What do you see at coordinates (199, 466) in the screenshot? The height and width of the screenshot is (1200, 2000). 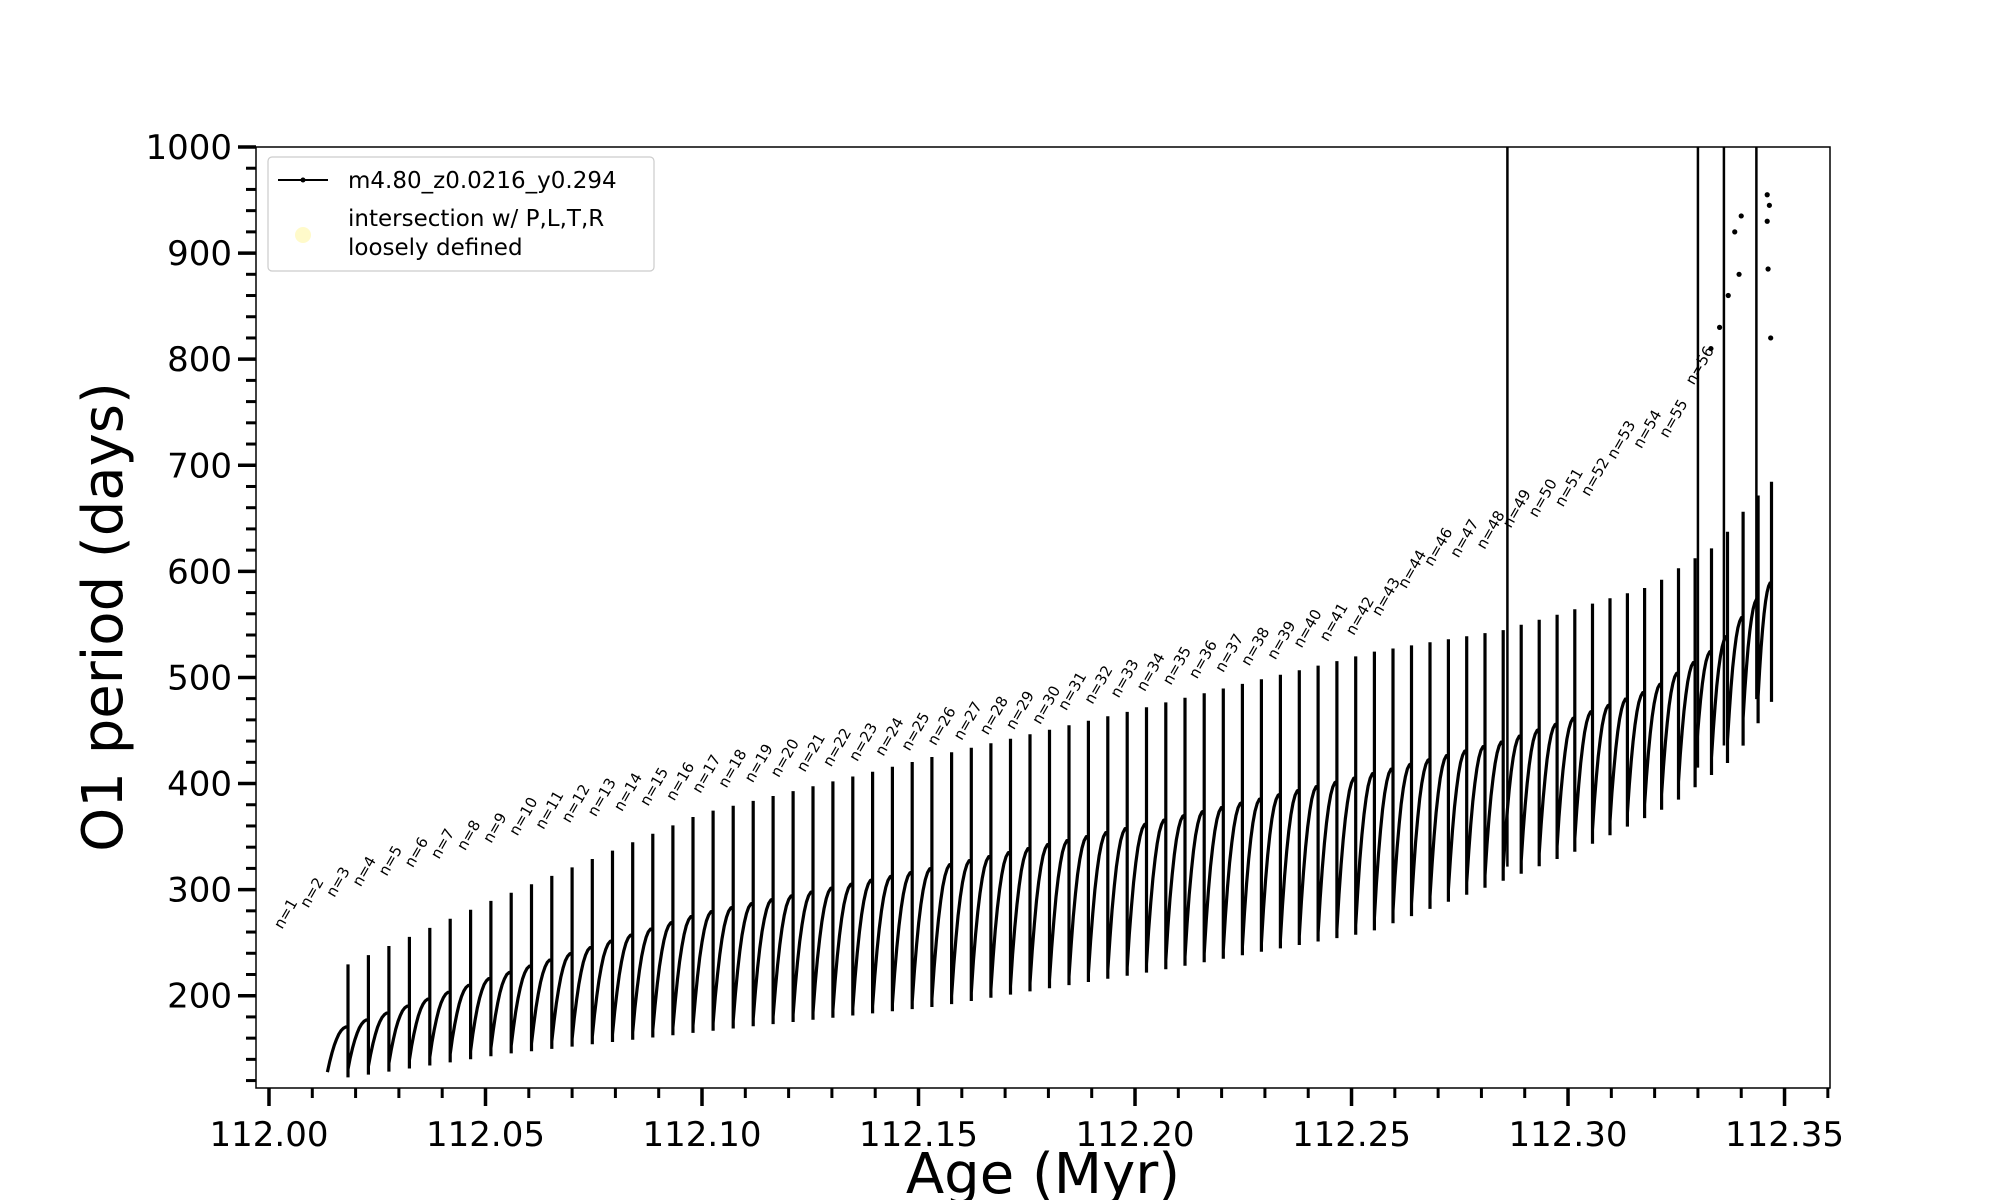 I see `y-tick-label: 700` at bounding box center [199, 466].